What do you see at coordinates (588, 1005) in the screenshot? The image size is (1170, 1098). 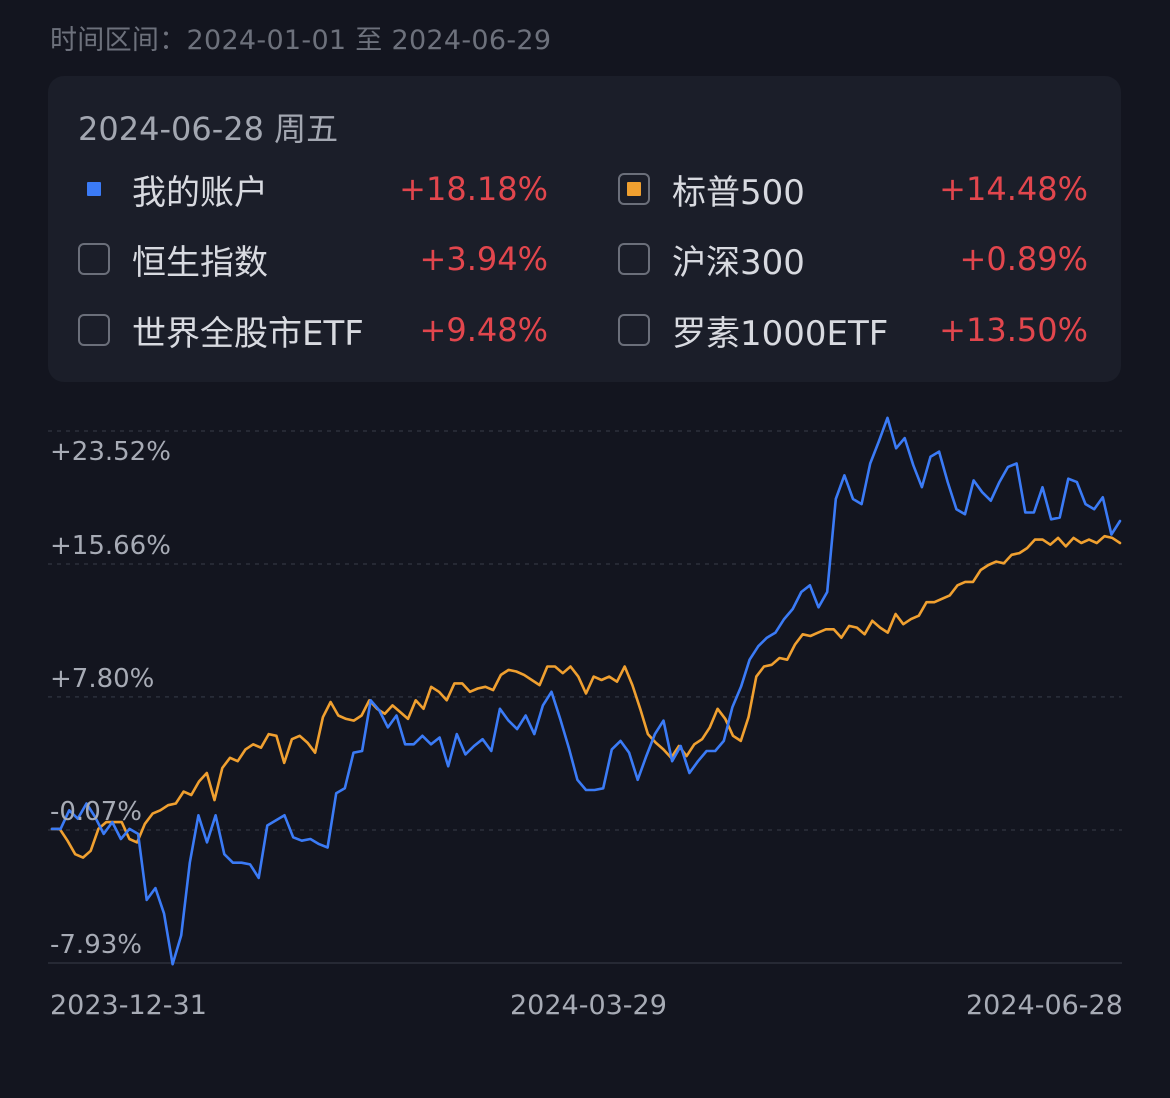 I see `x-tick-label: 2024-03-29` at bounding box center [588, 1005].